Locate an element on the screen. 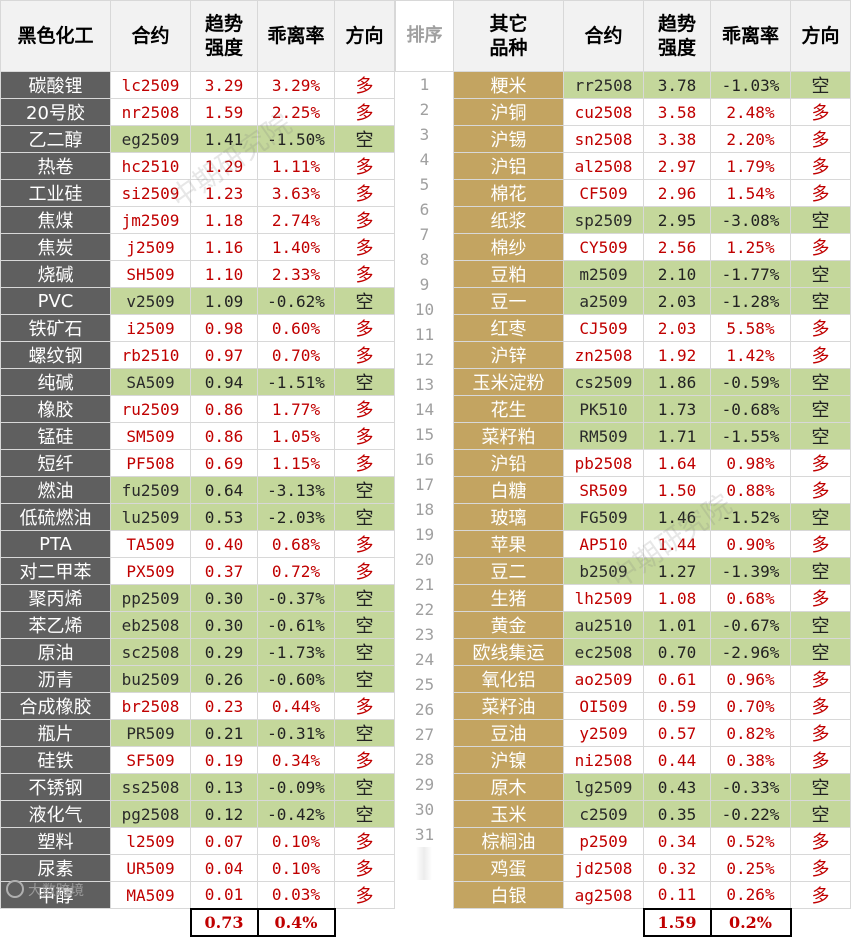 This screenshot has height=937, width=854. table-row: 沥青 bu2509 0.26 -0.60% 空 is located at coordinates (197, 679).